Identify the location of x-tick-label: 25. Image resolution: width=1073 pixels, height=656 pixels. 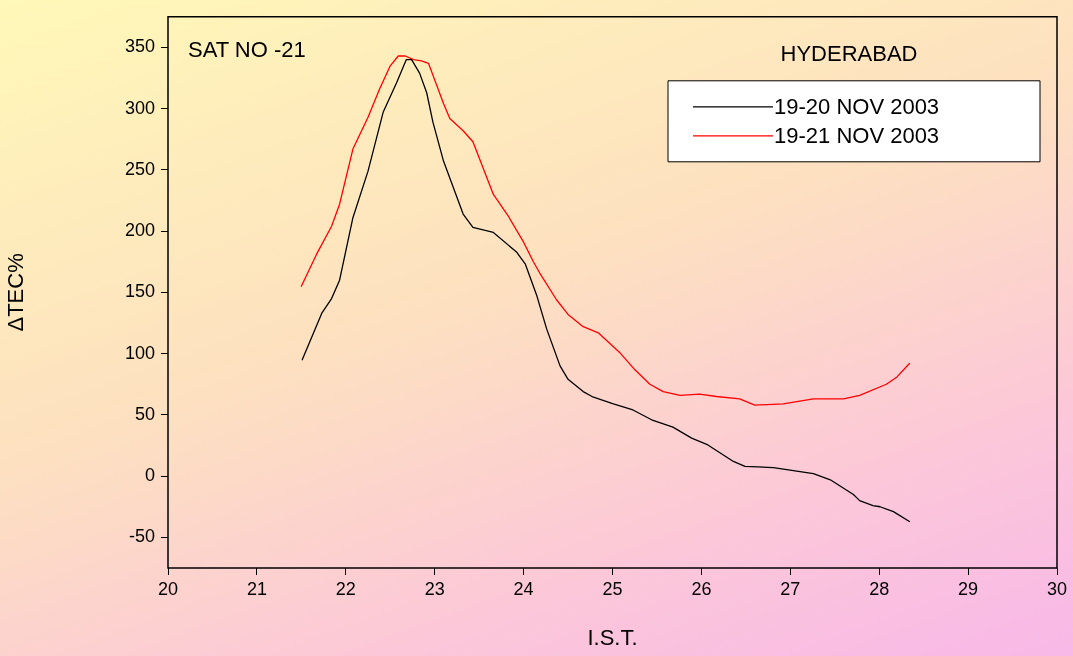
(612, 588).